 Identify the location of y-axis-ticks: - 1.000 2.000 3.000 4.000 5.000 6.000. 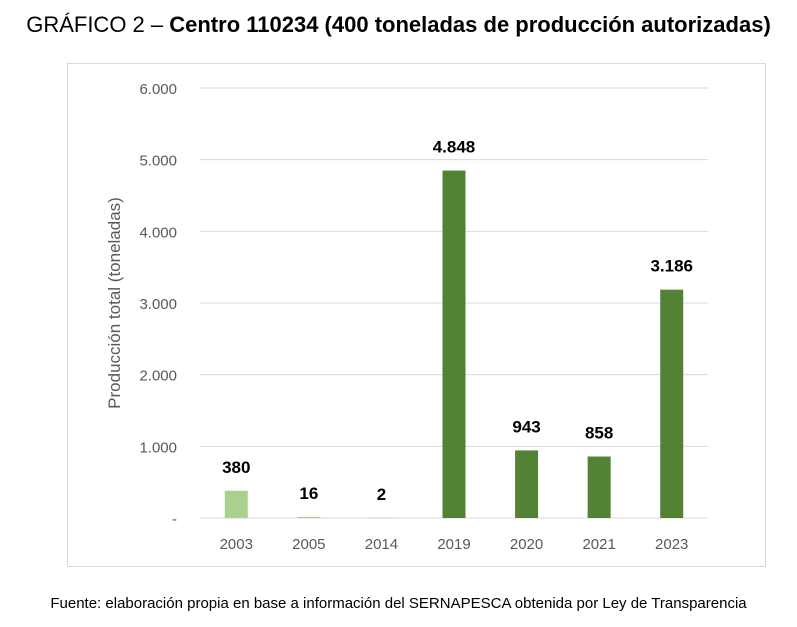
(158, 304).